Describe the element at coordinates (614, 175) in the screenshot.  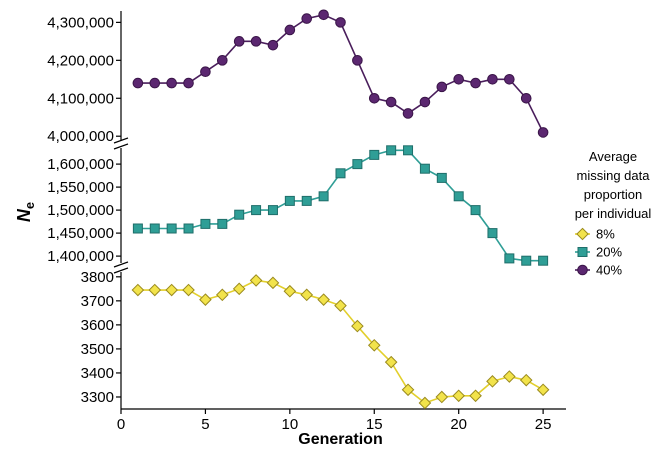
I see `legend-title-line: missing data` at that location.